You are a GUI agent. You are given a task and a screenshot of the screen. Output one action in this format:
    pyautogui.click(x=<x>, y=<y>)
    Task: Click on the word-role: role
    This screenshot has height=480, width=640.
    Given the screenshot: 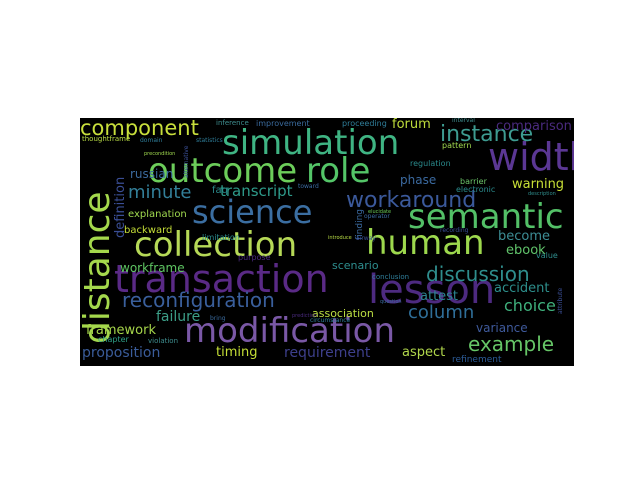 What is the action you would take?
    pyautogui.click(x=338, y=171)
    